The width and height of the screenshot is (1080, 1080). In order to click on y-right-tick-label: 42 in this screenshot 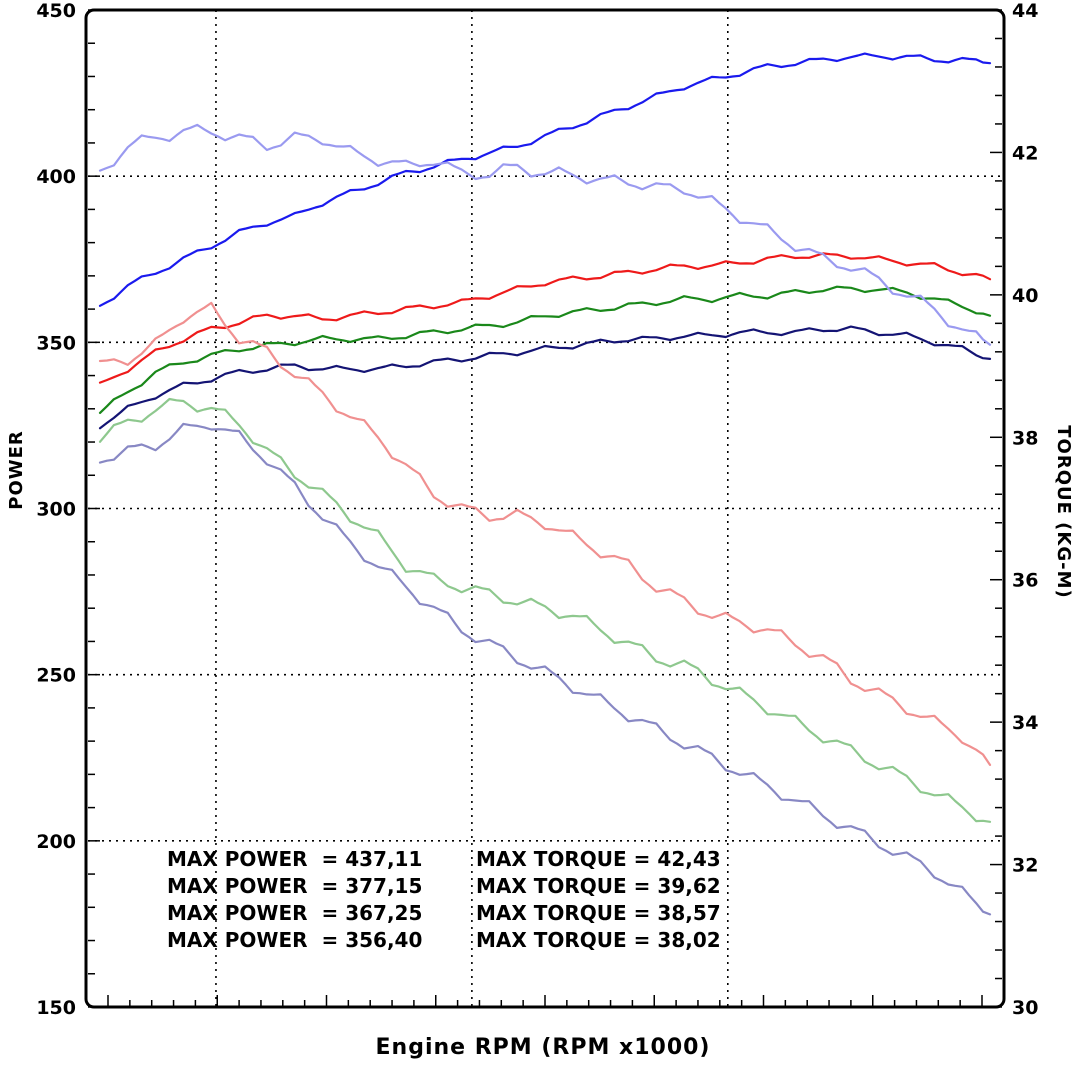, I will do `click(1025, 153)`.